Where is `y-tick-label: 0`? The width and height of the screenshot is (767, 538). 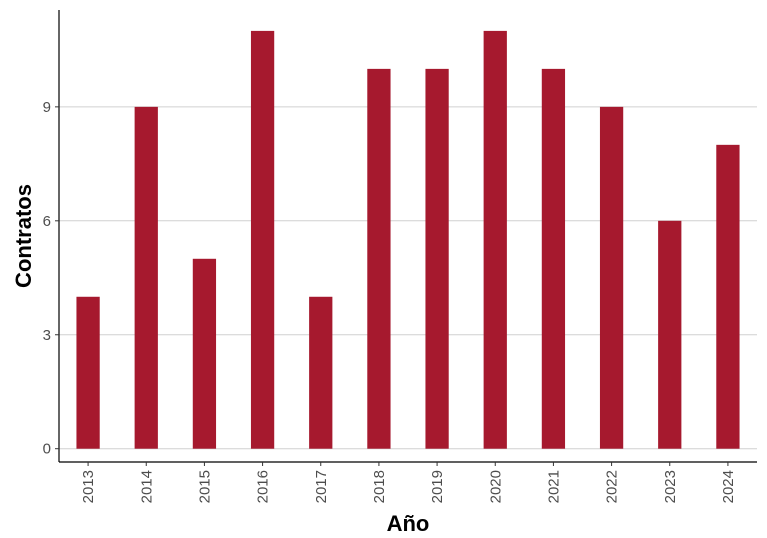 y-tick-label: 0 is located at coordinates (47, 449).